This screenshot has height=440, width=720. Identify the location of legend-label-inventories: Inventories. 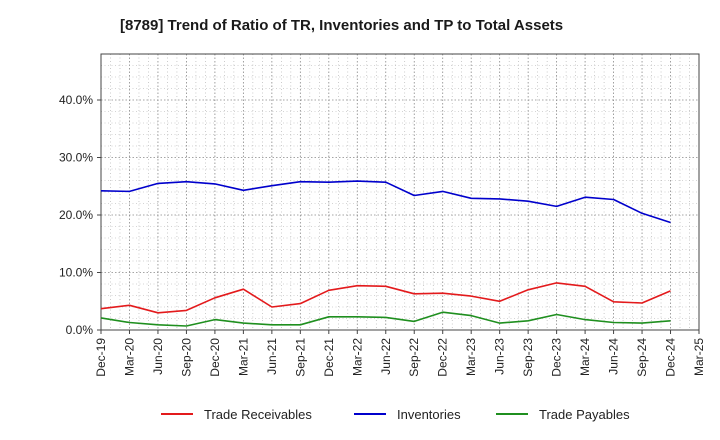
(429, 414).